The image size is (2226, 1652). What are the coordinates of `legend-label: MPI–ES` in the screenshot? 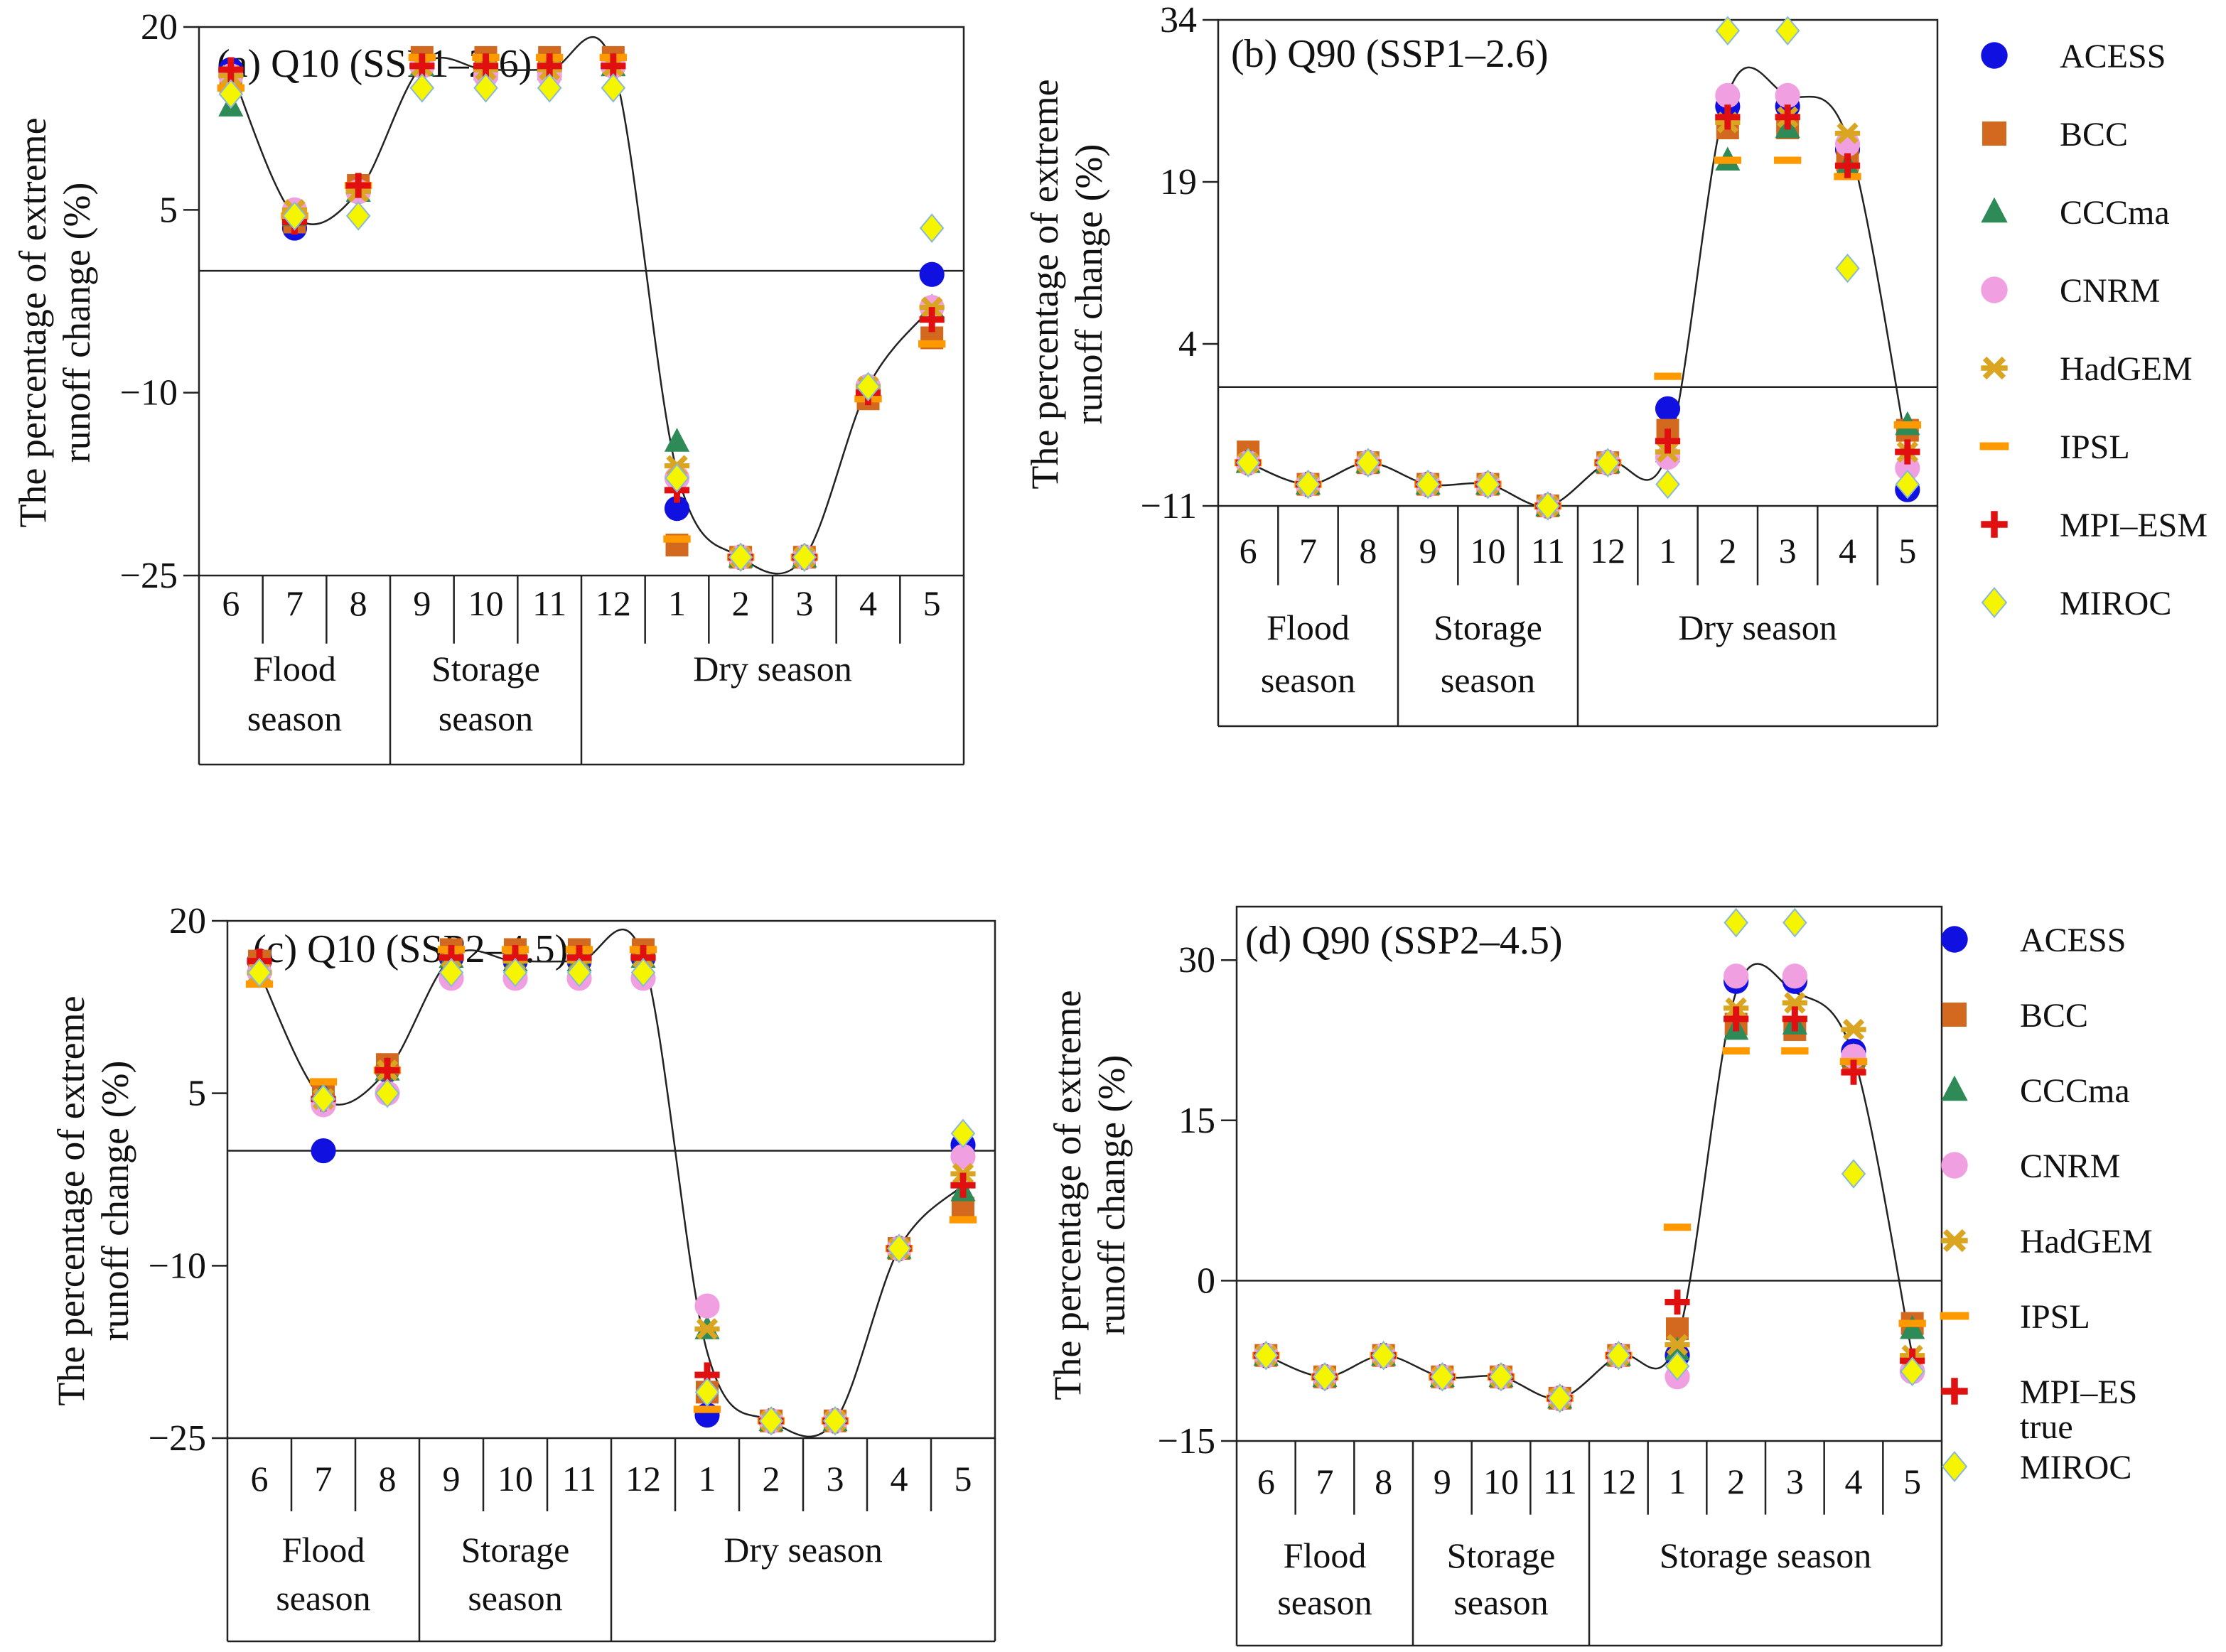 It's located at (2079, 1392).